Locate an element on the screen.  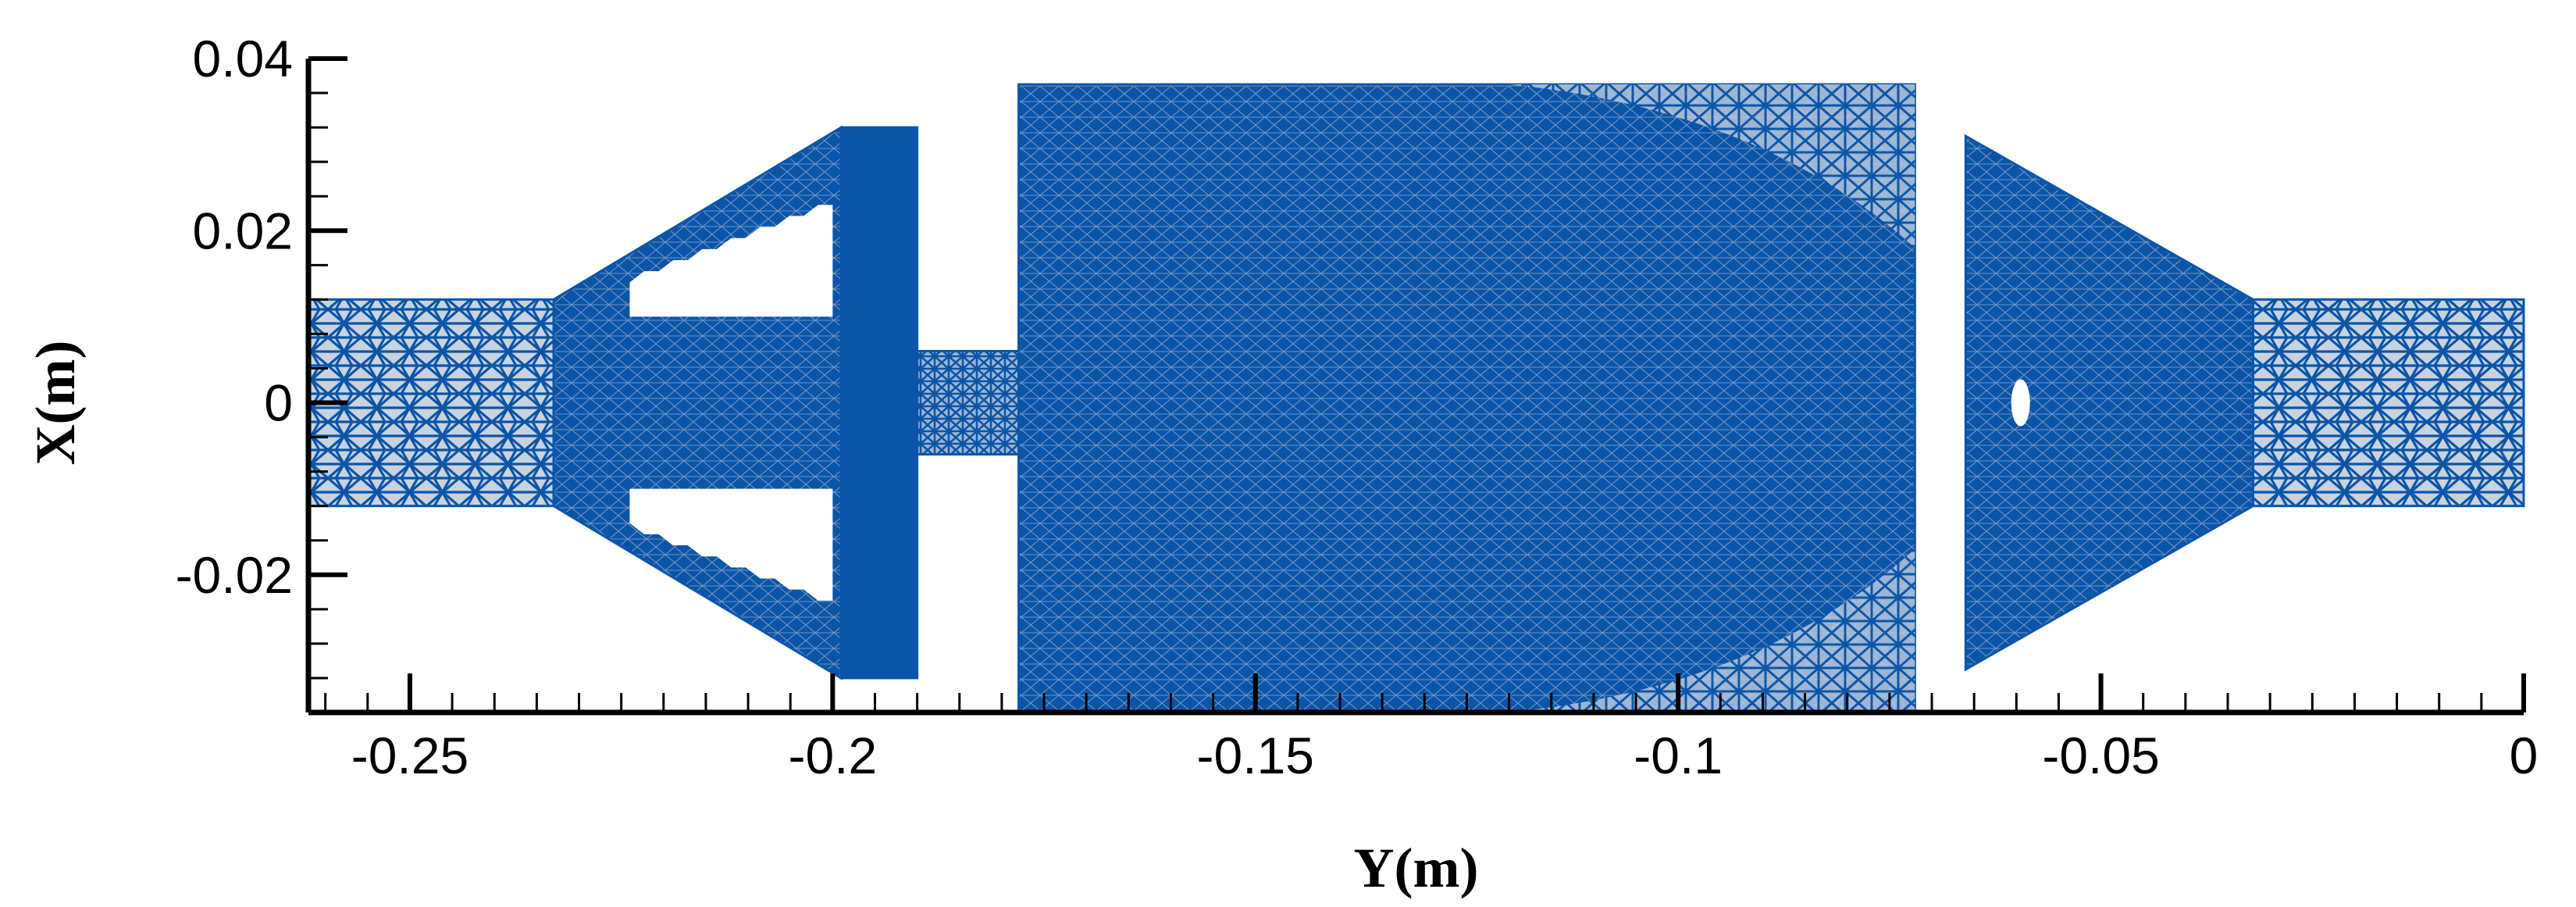
x-tick-label: -0.1 is located at coordinates (1678, 756).